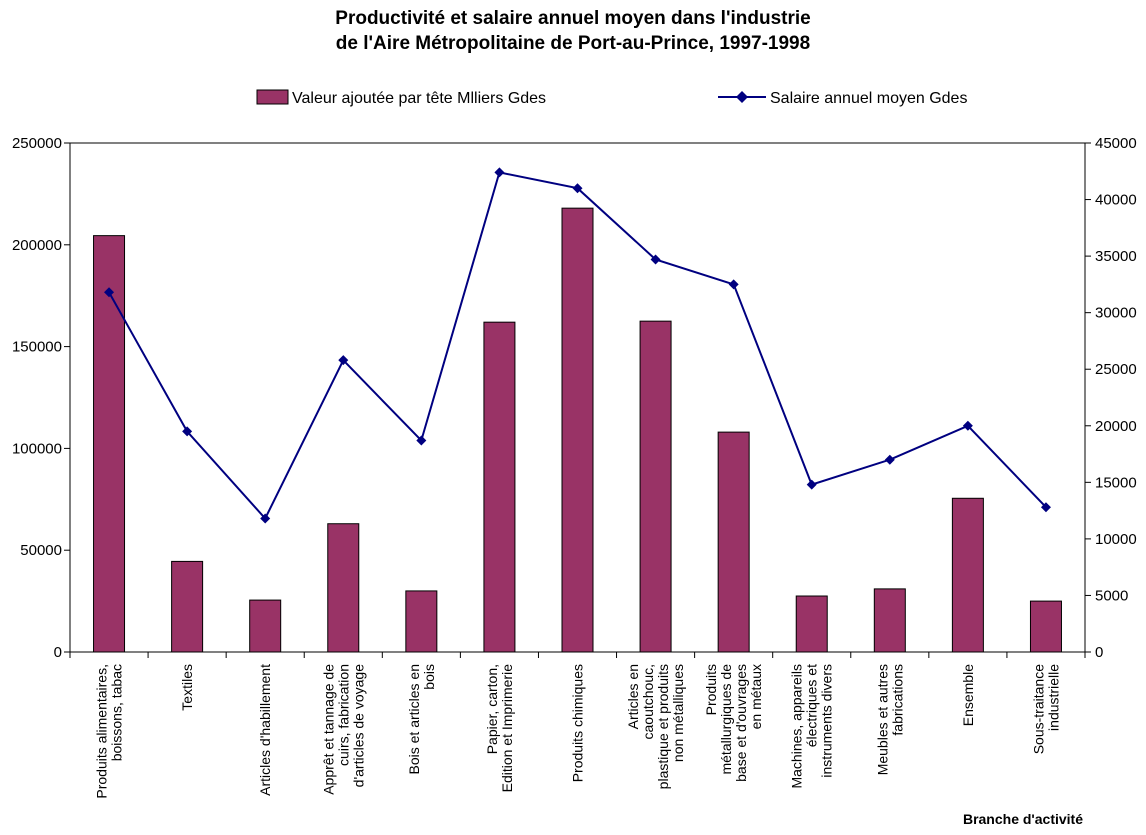 Image resolution: width=1146 pixels, height=835 pixels. Describe the element at coordinates (37, 245) in the screenshot. I see `y-left-tick-label: 200000` at that location.